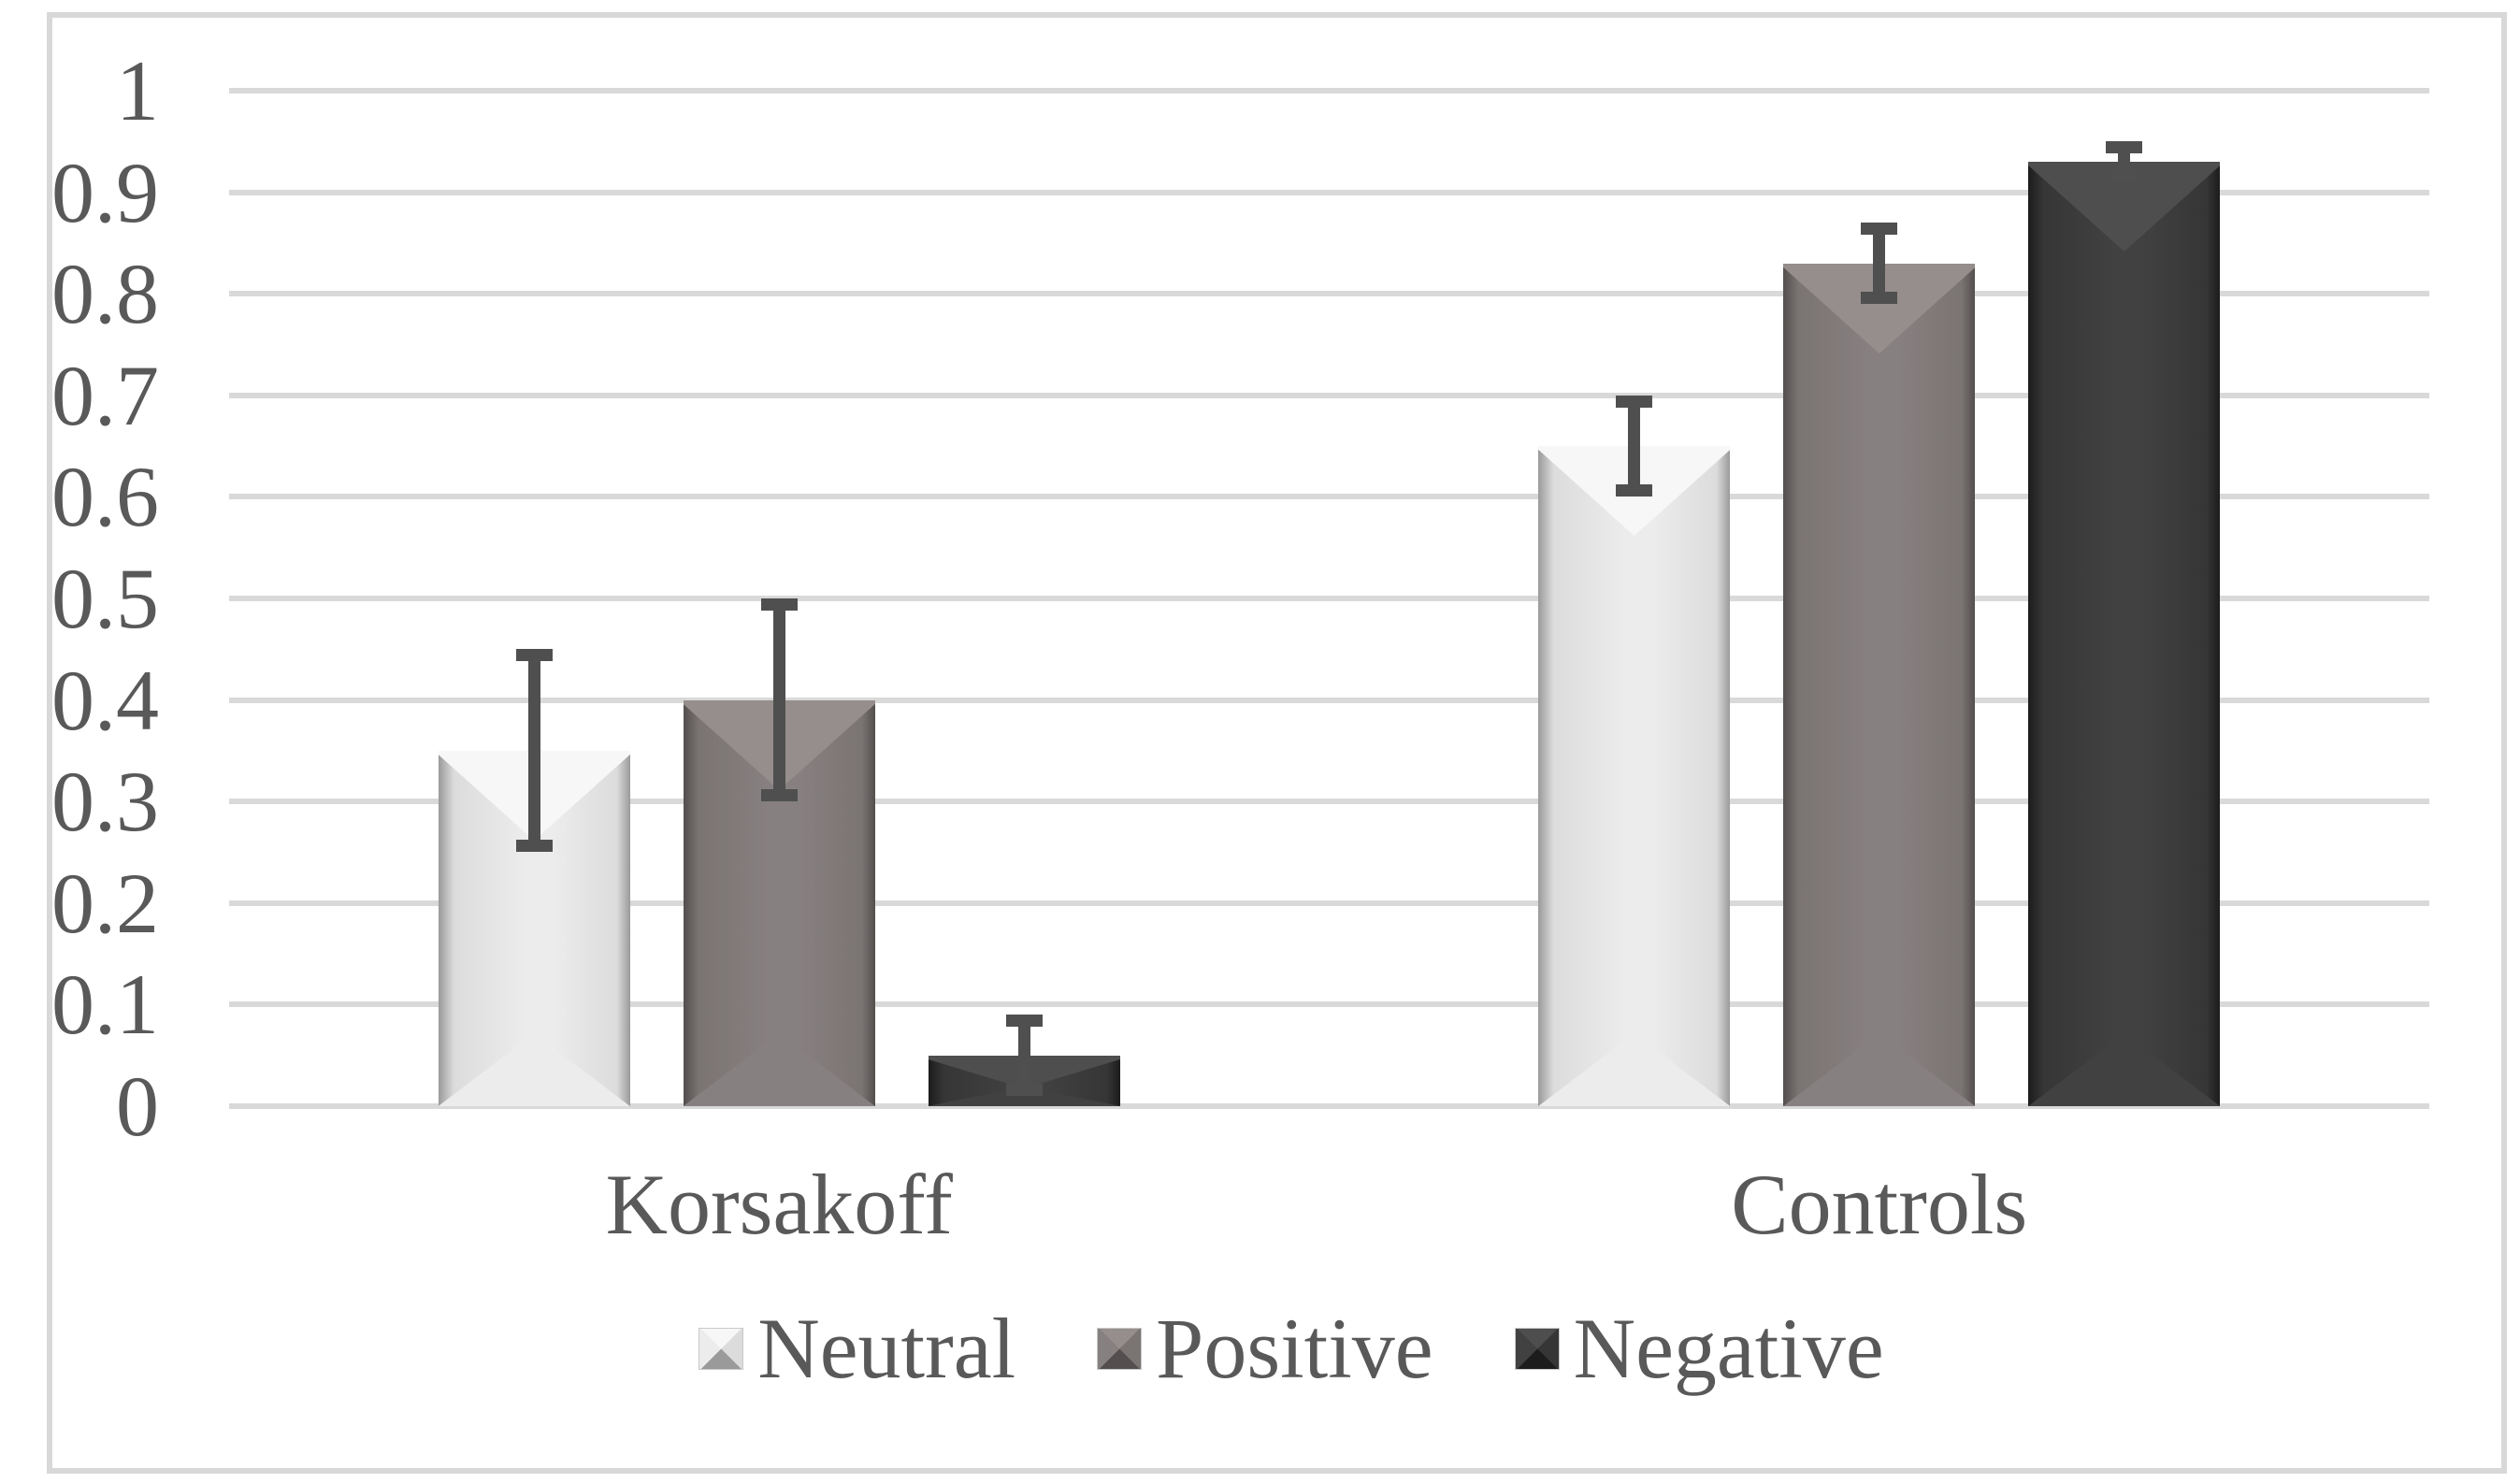 This screenshot has width=2520, height=1483. I want to click on bar-controls-negative, so click(2124, 634).